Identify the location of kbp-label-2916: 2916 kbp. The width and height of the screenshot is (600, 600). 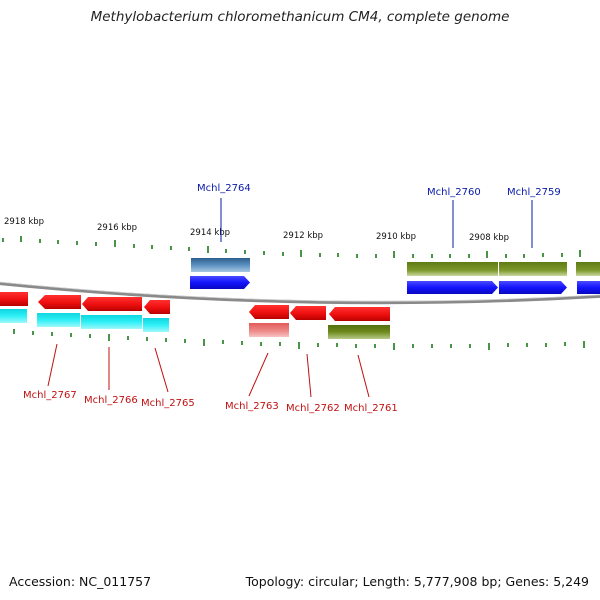
(117, 228).